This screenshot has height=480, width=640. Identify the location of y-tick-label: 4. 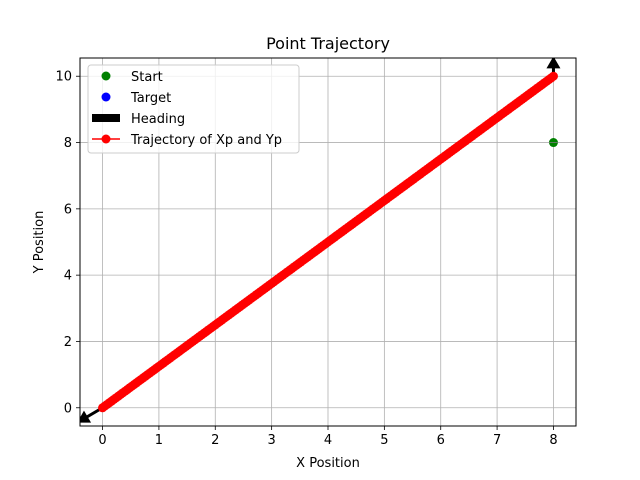
(68, 276).